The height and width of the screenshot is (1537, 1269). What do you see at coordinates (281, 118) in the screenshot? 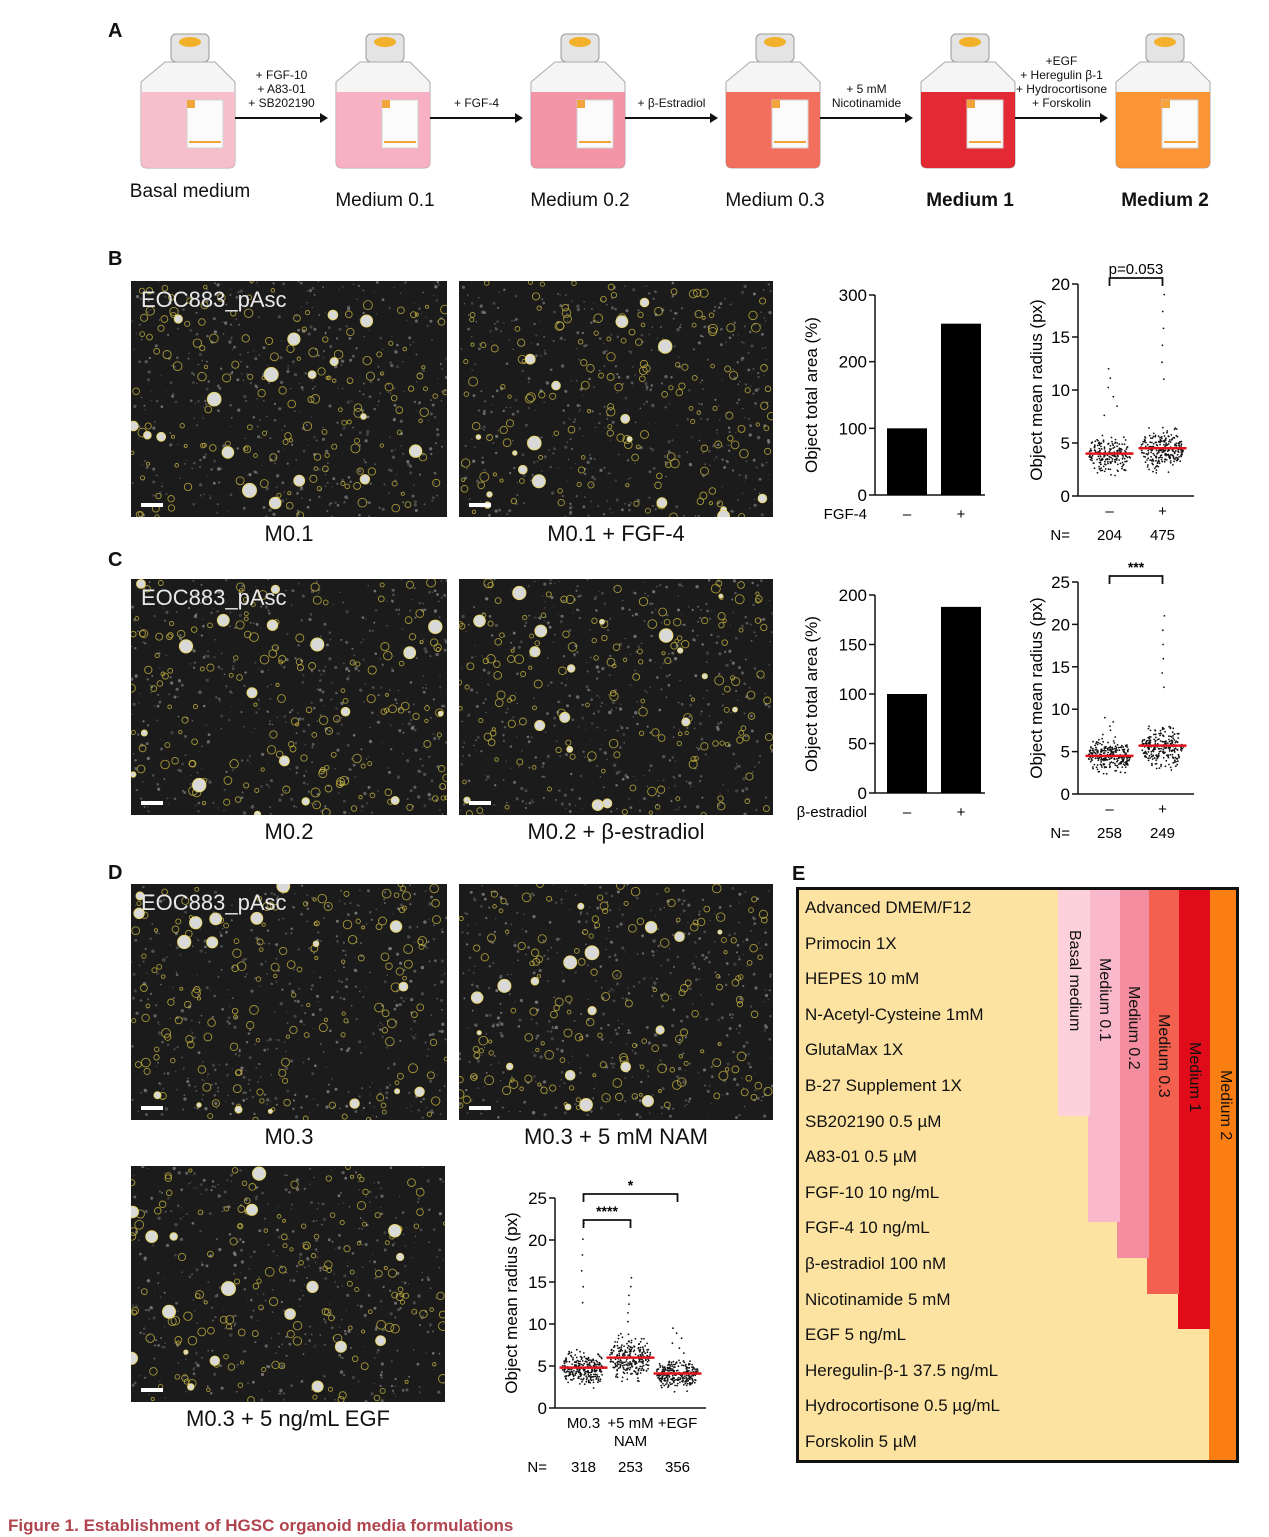
I see `step-arrow` at bounding box center [281, 118].